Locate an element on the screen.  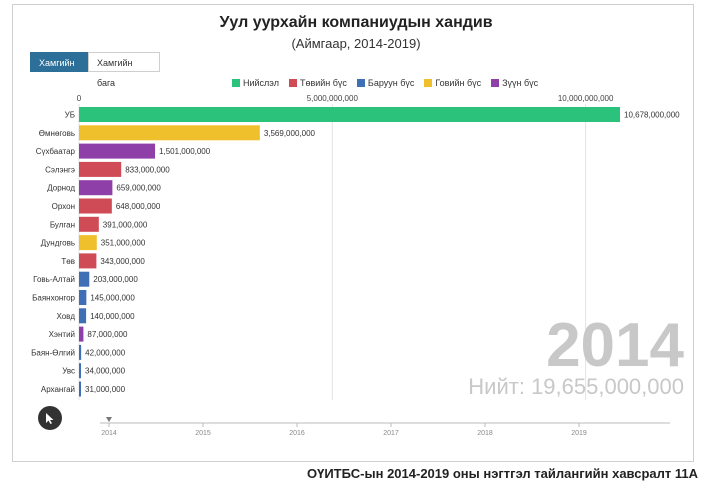
cursor-icon is located at coordinates (50, 418).